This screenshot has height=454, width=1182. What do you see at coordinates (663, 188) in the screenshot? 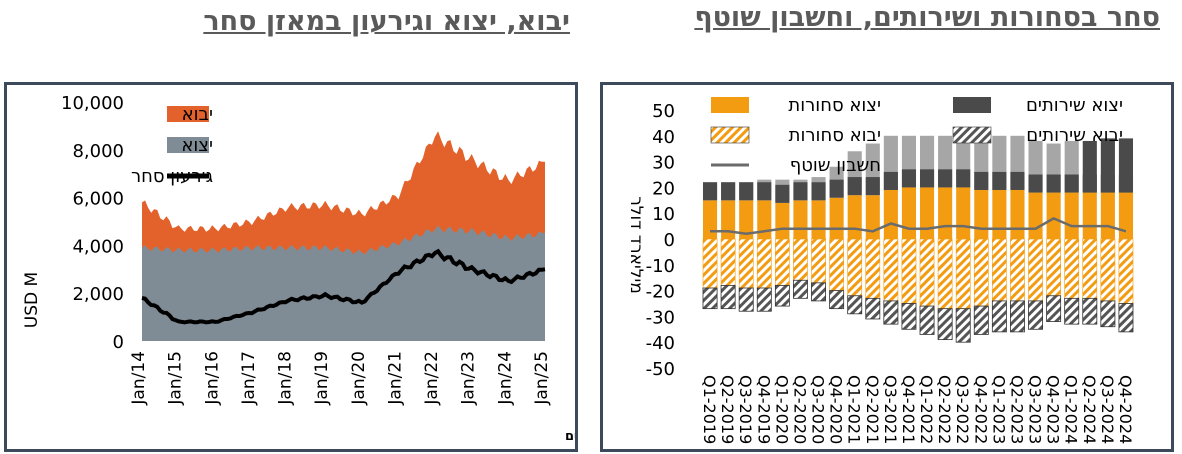
I see `right-y-tick-label: 20` at bounding box center [663, 188].